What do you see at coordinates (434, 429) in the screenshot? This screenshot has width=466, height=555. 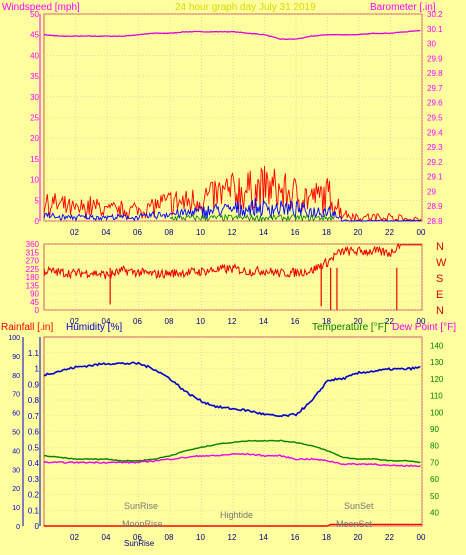 I see `y-tick-label-temperature: 90` at bounding box center [434, 429].